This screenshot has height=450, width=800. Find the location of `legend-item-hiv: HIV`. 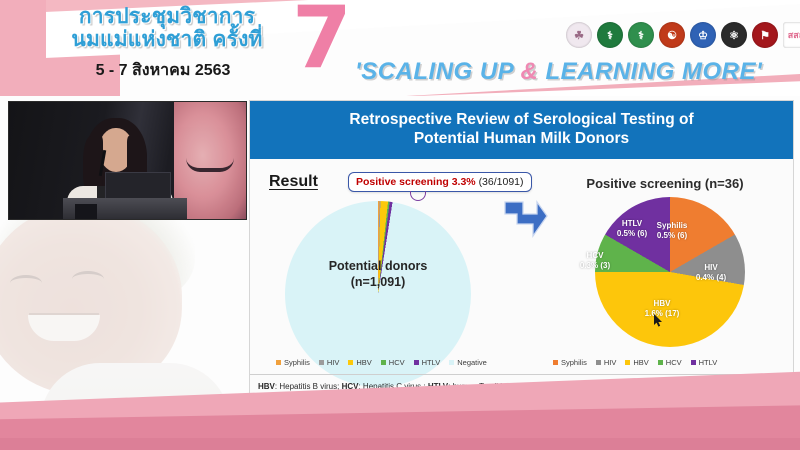

legend-item-hiv: HIV is located at coordinates (329, 362).